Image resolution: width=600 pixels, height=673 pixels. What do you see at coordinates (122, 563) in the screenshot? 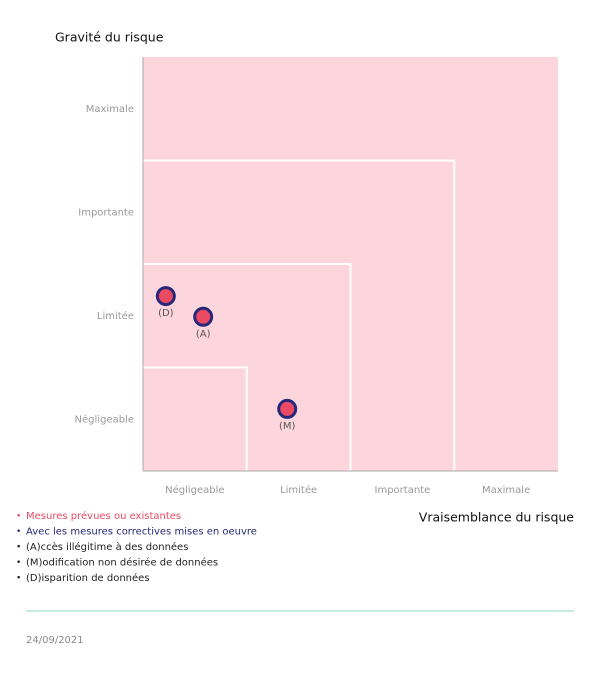
I see `legend-item: (M)odification non désirée de données` at bounding box center [122, 563].